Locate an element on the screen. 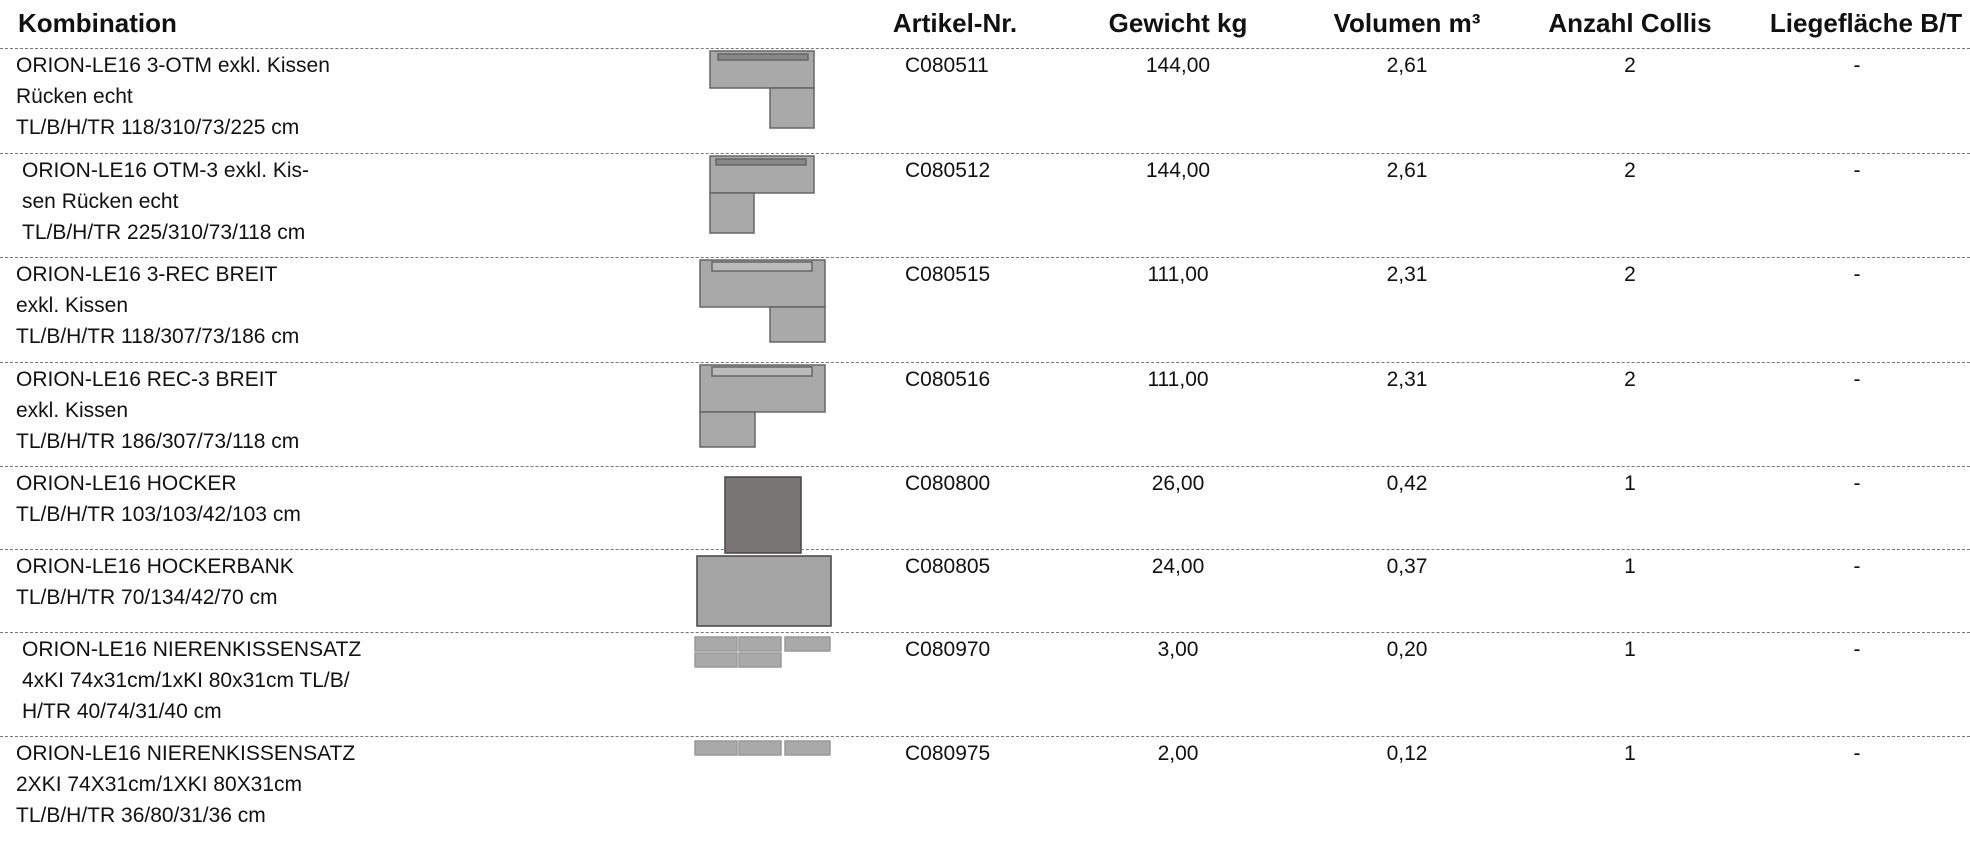 This screenshot has width=1970, height=847. article-cell: C080516 is located at coordinates (948, 379).